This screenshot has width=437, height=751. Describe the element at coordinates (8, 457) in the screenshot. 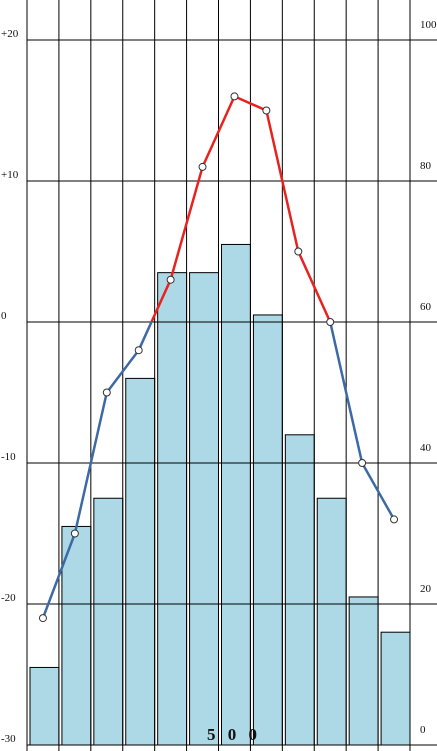

I see `y-tick-label: -10` at that location.